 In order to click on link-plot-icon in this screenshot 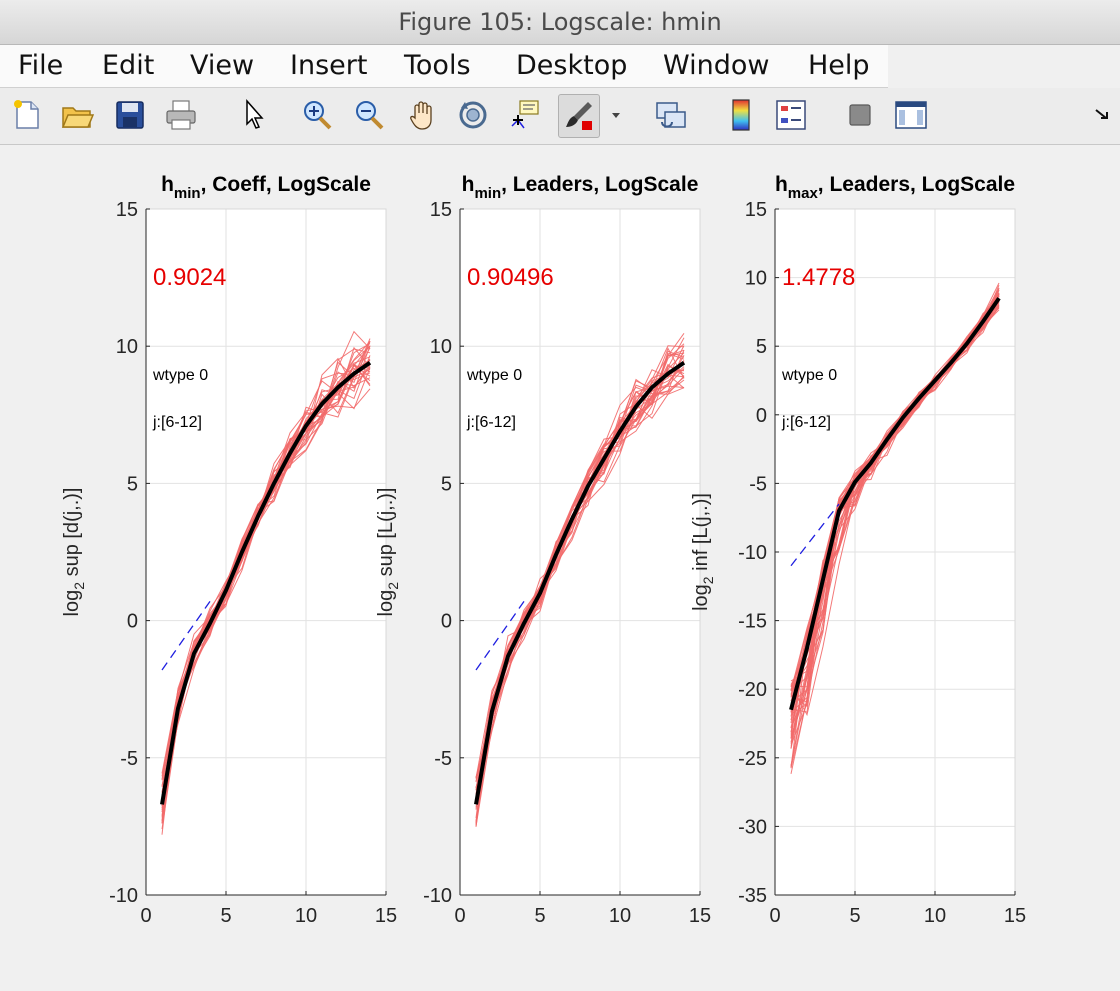, I will do `click(671, 115)`.